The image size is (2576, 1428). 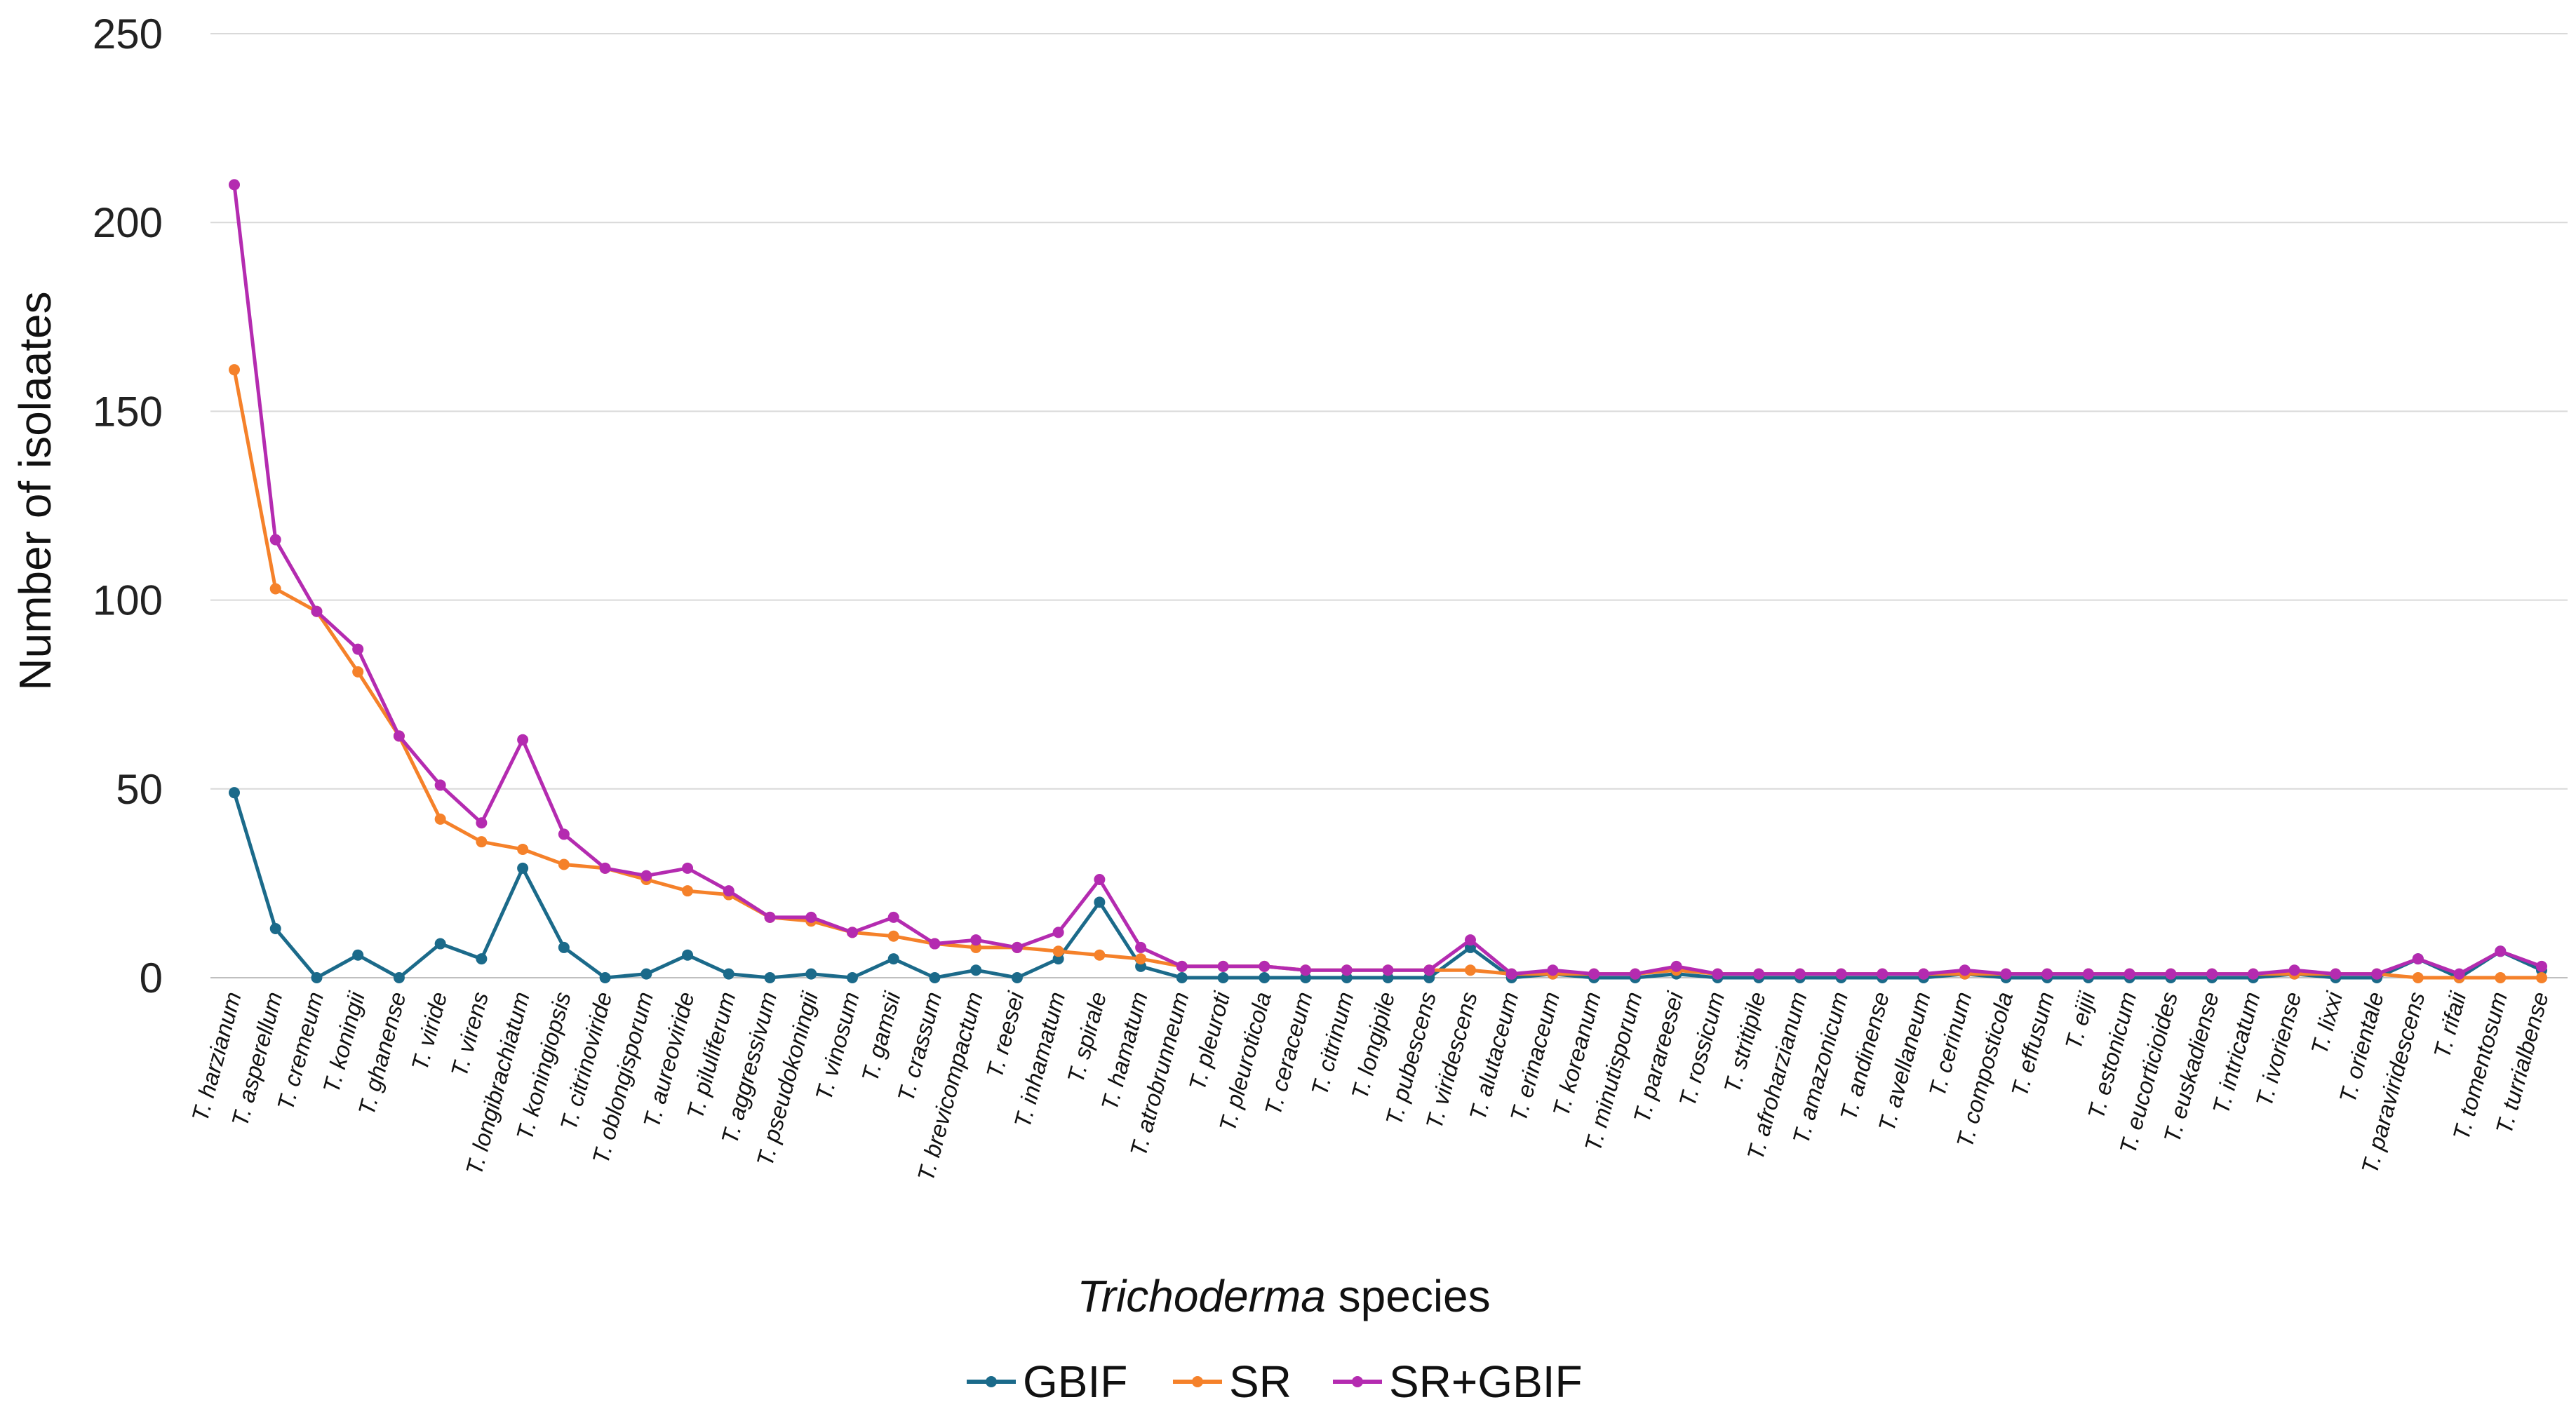 I want to click on series-line, so click(x=1388, y=885).